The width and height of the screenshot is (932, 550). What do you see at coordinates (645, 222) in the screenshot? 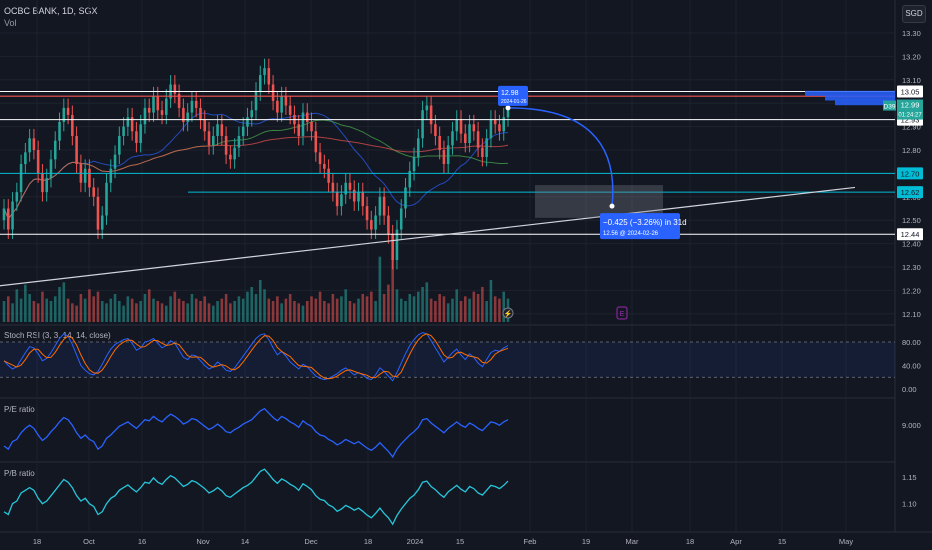
I see `projection-result-text: −0.425 (−3.26%) in 31d` at bounding box center [645, 222].